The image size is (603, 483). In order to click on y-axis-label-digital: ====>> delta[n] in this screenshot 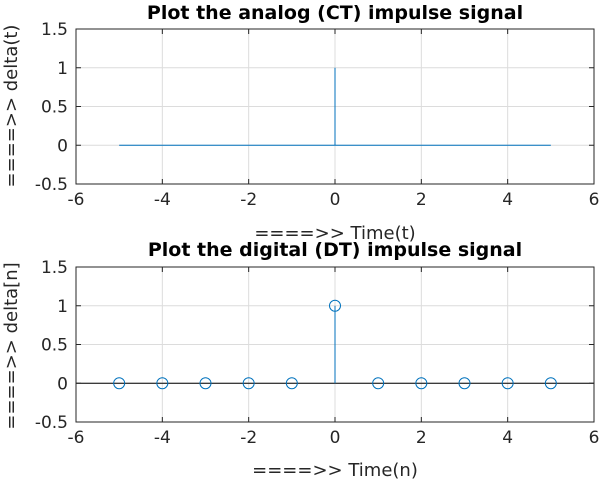, I will do `click(11, 345)`.